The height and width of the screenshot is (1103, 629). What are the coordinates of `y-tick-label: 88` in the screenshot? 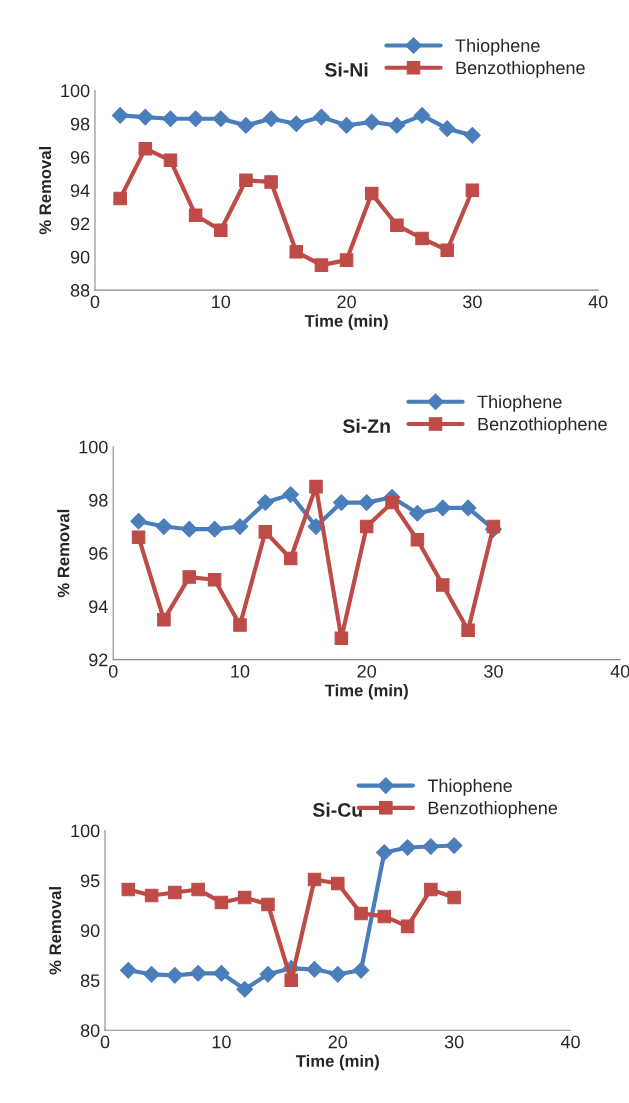 It's located at (80, 290).